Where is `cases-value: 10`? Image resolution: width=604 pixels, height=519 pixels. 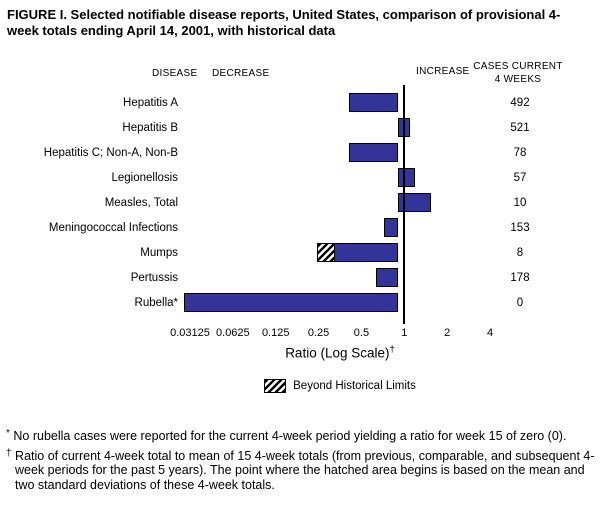 cases-value: 10 is located at coordinates (520, 202).